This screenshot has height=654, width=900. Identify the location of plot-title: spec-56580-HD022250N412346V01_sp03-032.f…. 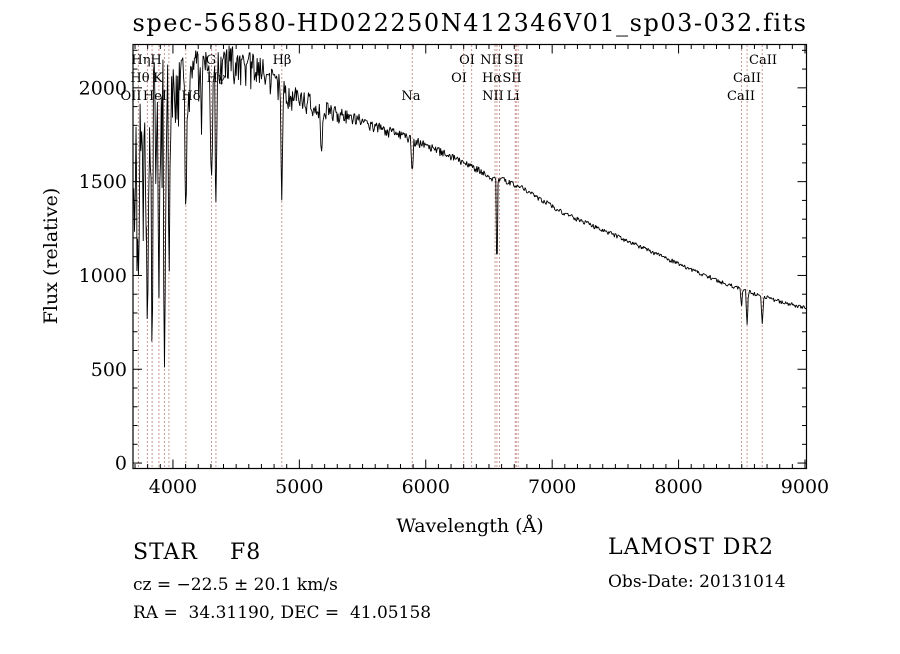
(470, 23).